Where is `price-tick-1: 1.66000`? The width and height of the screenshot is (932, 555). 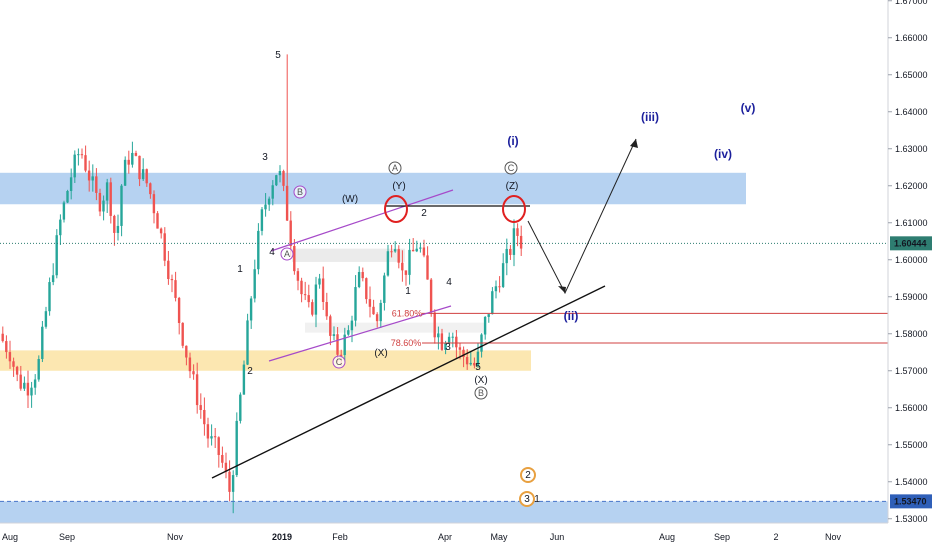 price-tick-1: 1.66000 is located at coordinates (911, 38).